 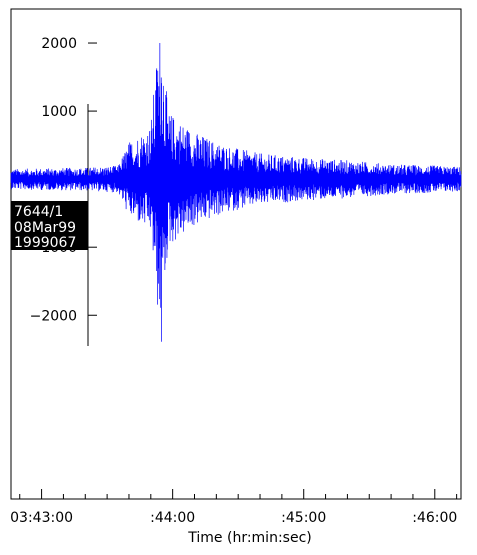 What do you see at coordinates (249, 538) in the screenshot?
I see `x-axis-title: Time (hr:min:sec)` at bounding box center [249, 538].